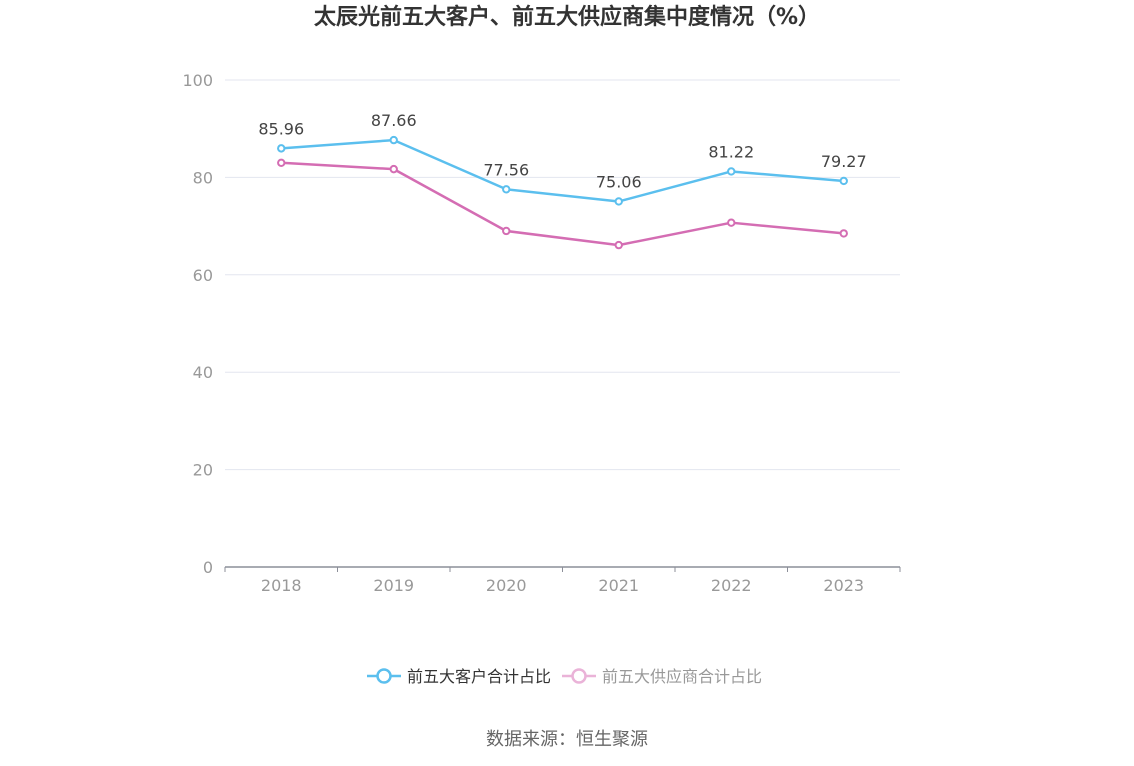 The height and width of the screenshot is (766, 1134). Describe the element at coordinates (567, 739) in the screenshot. I see `source-note: 数据来源：恒生聚源` at that location.